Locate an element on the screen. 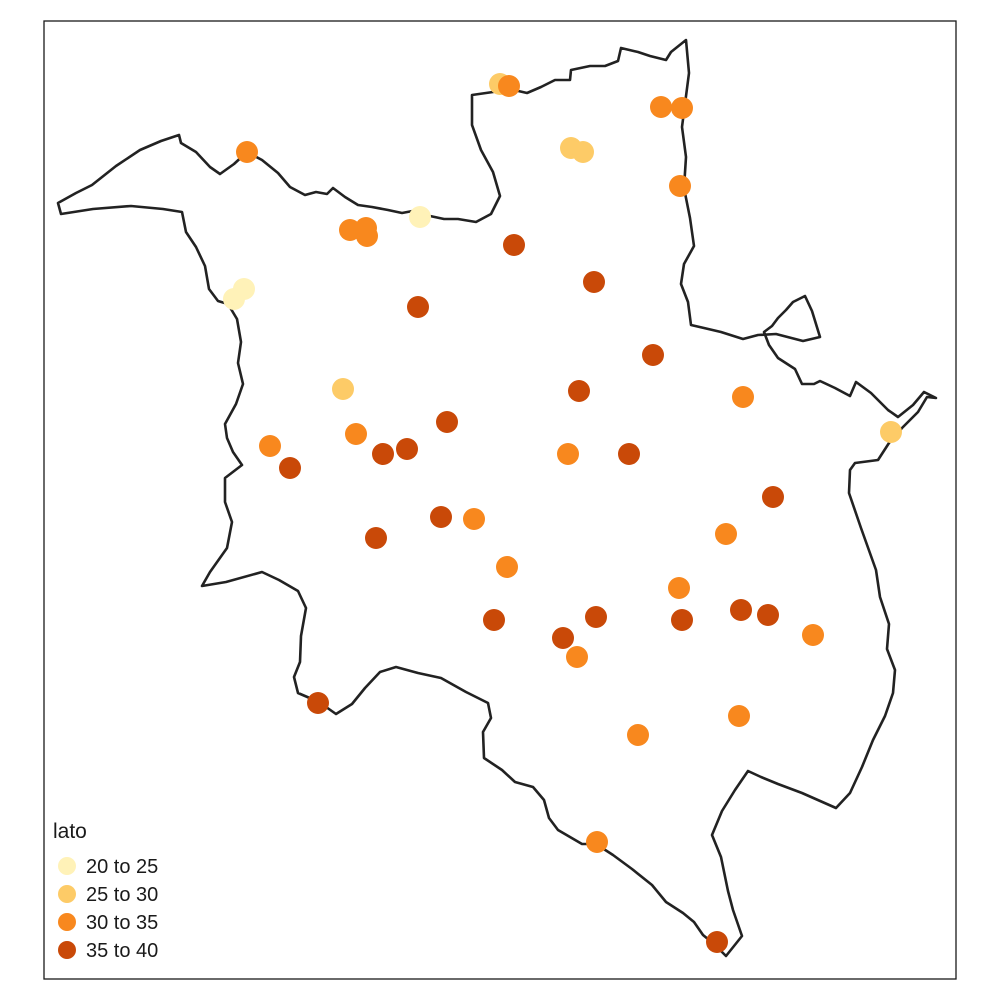  legend-label-3: 30 to 35 is located at coordinates (122, 923).